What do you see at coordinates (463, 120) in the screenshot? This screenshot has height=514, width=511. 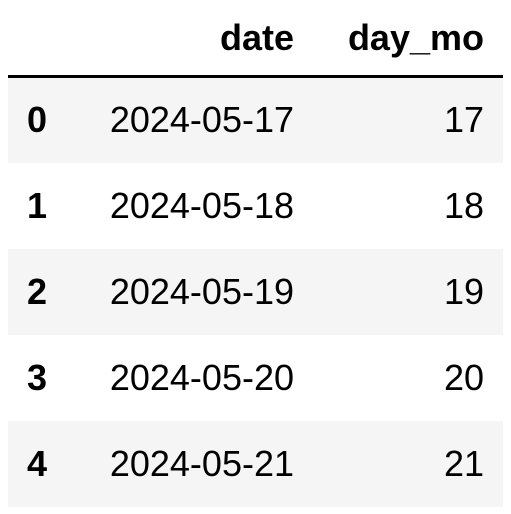 I see `cell-day-mo: 17` at bounding box center [463, 120].